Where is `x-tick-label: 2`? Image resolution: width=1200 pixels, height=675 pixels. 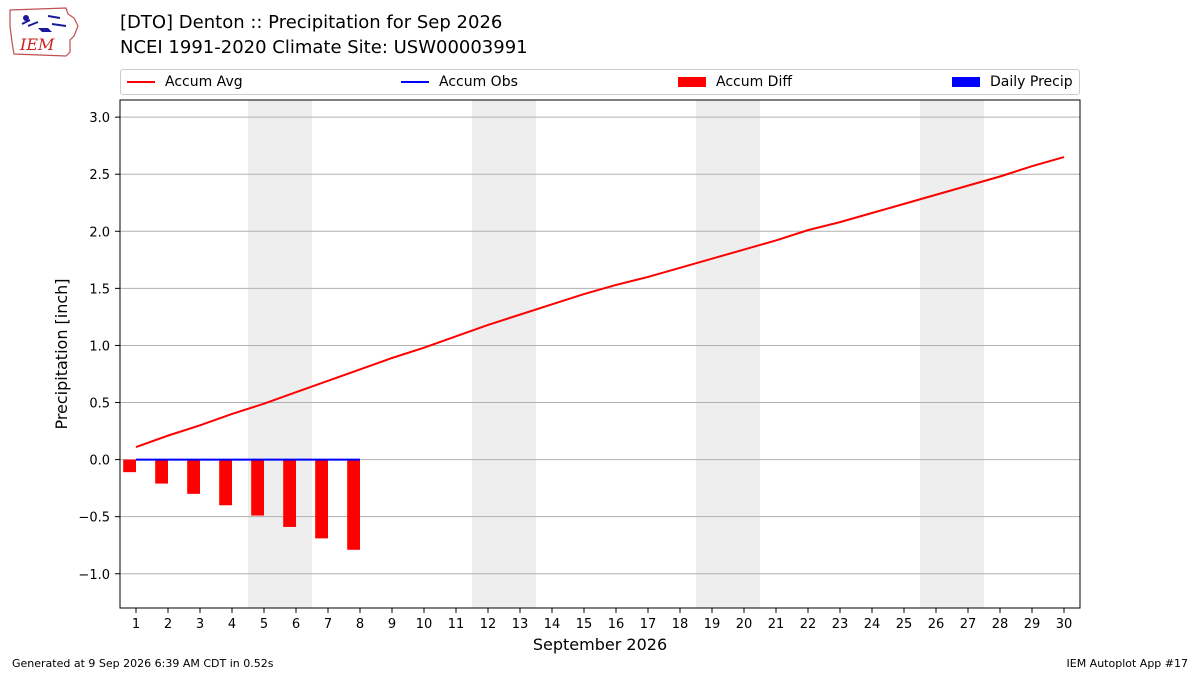
x-tick-label: 2 is located at coordinates (168, 624).